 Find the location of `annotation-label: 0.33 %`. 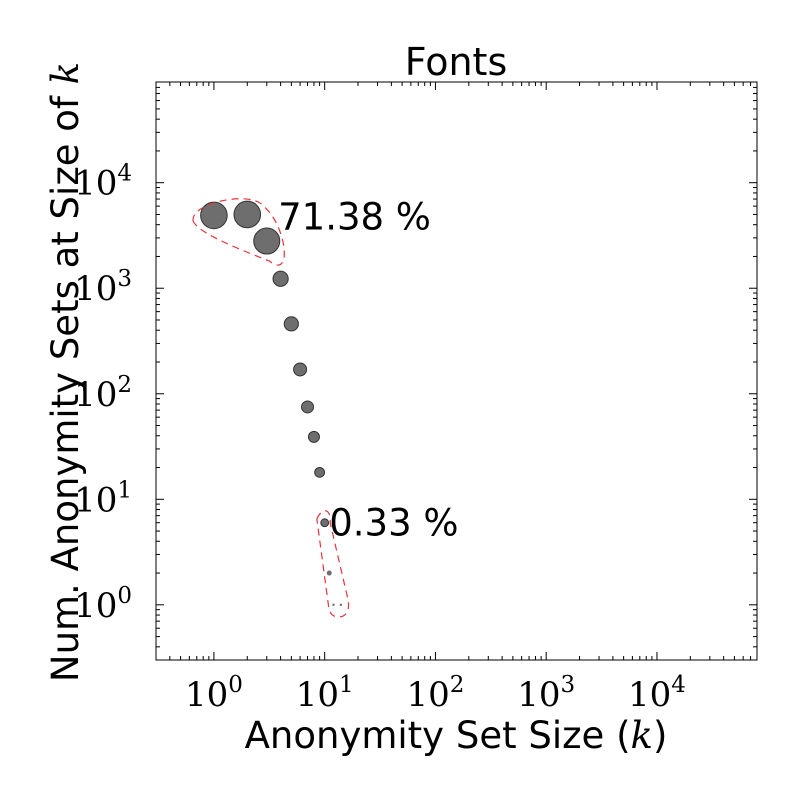

annotation-label: 0.33 % is located at coordinates (393, 523).